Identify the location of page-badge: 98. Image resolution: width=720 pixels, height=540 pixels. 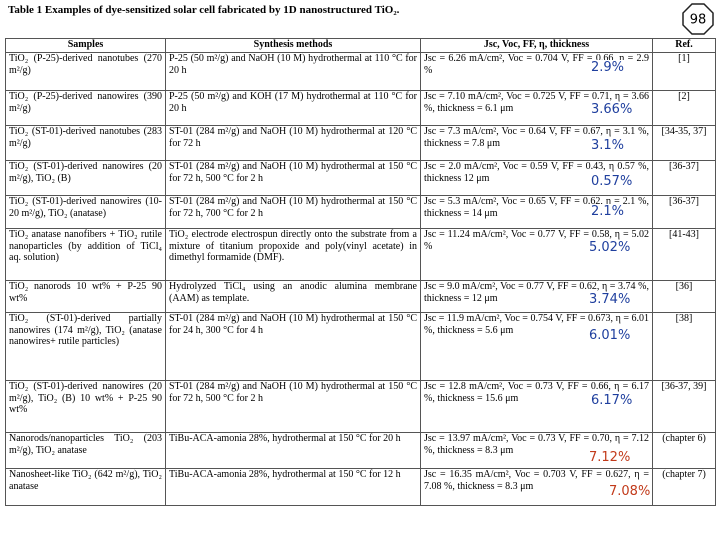
(698, 19).